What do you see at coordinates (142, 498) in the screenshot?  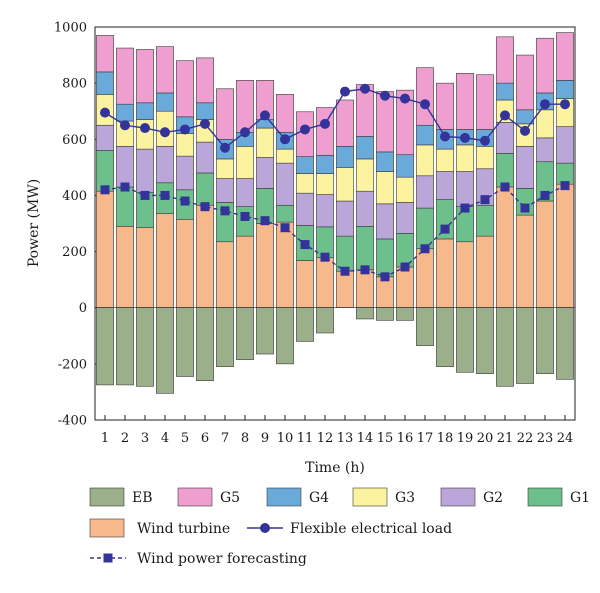 I see `legend-label: EB` at bounding box center [142, 498].